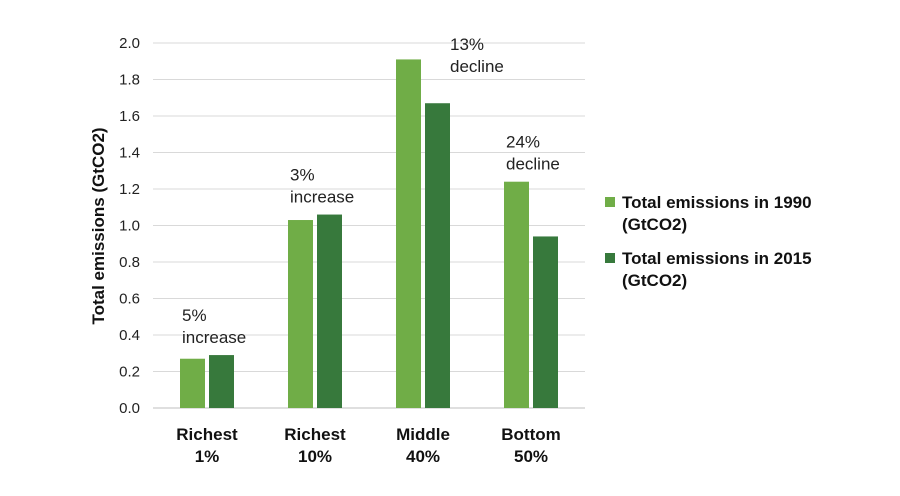 Image resolution: width=900 pixels, height=496 pixels. I want to click on y-tick-label: 0.8, so click(129, 262).